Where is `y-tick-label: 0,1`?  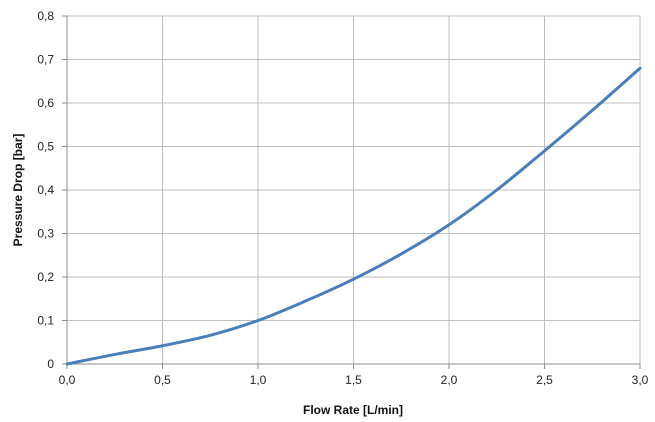 y-tick-label: 0,1 is located at coordinates (45, 321).